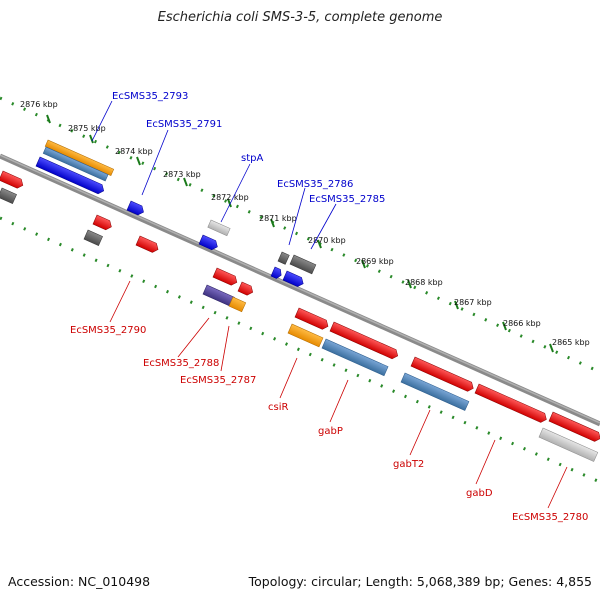 The width and height of the screenshot is (600, 600). What do you see at coordinates (252, 158) in the screenshot?
I see `label-stpA: stpA` at bounding box center [252, 158].